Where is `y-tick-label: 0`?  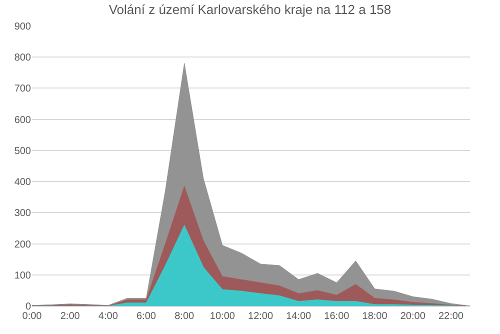
y-tick-label: 0 is located at coordinates (28, 307).